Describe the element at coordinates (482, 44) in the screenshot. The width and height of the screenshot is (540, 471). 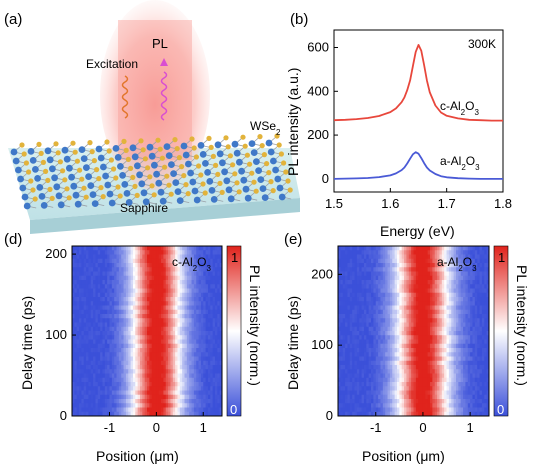
I see `temperature-label: 300K` at that location.